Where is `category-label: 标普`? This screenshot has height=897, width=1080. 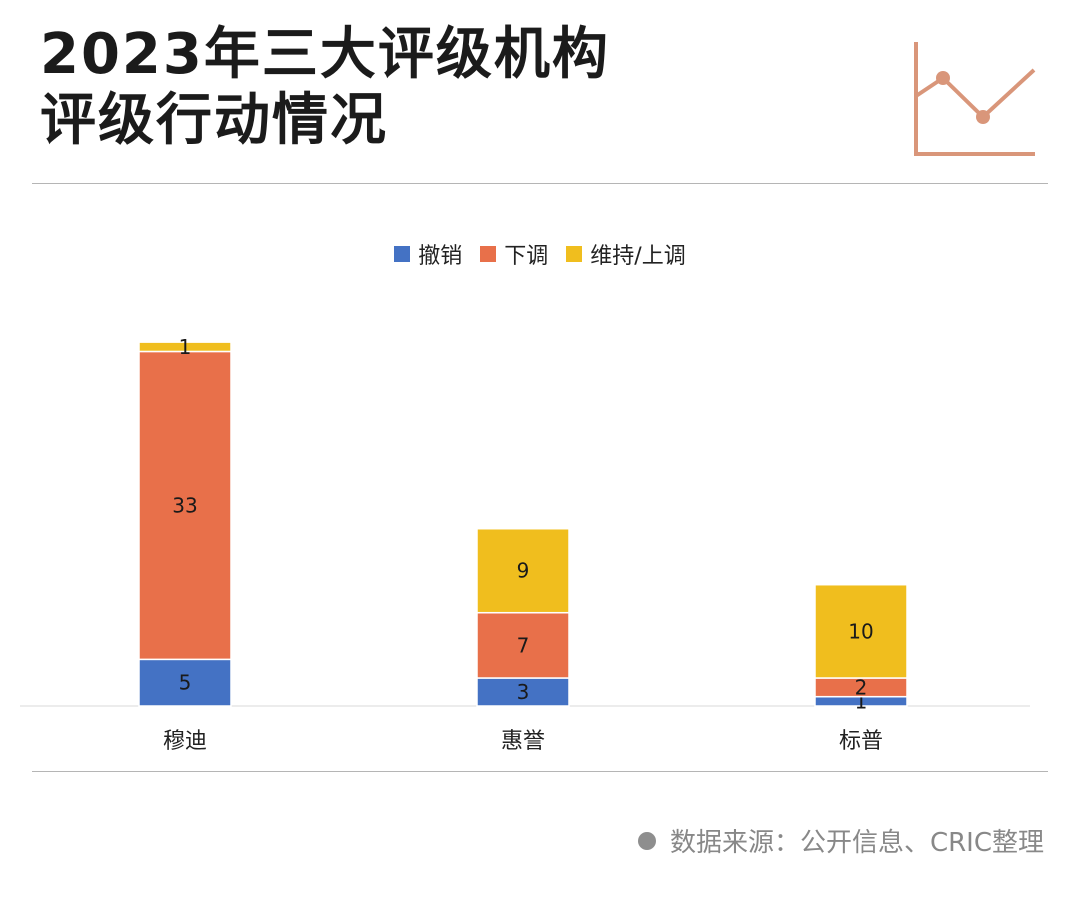 category-label: 标普 is located at coordinates (861, 741).